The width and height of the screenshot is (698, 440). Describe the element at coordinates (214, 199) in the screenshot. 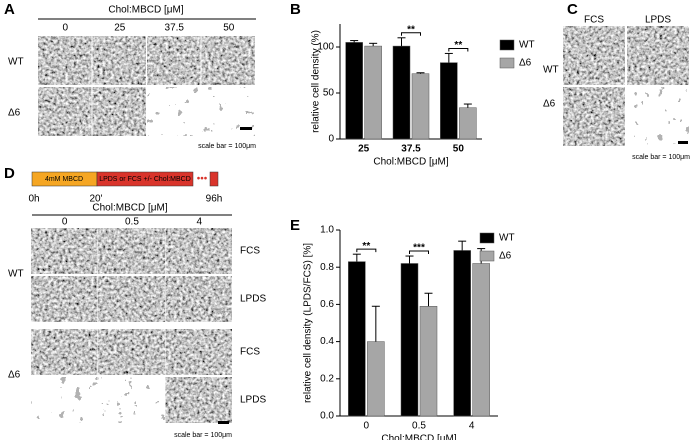

I see `time-label: 96h` at that location.